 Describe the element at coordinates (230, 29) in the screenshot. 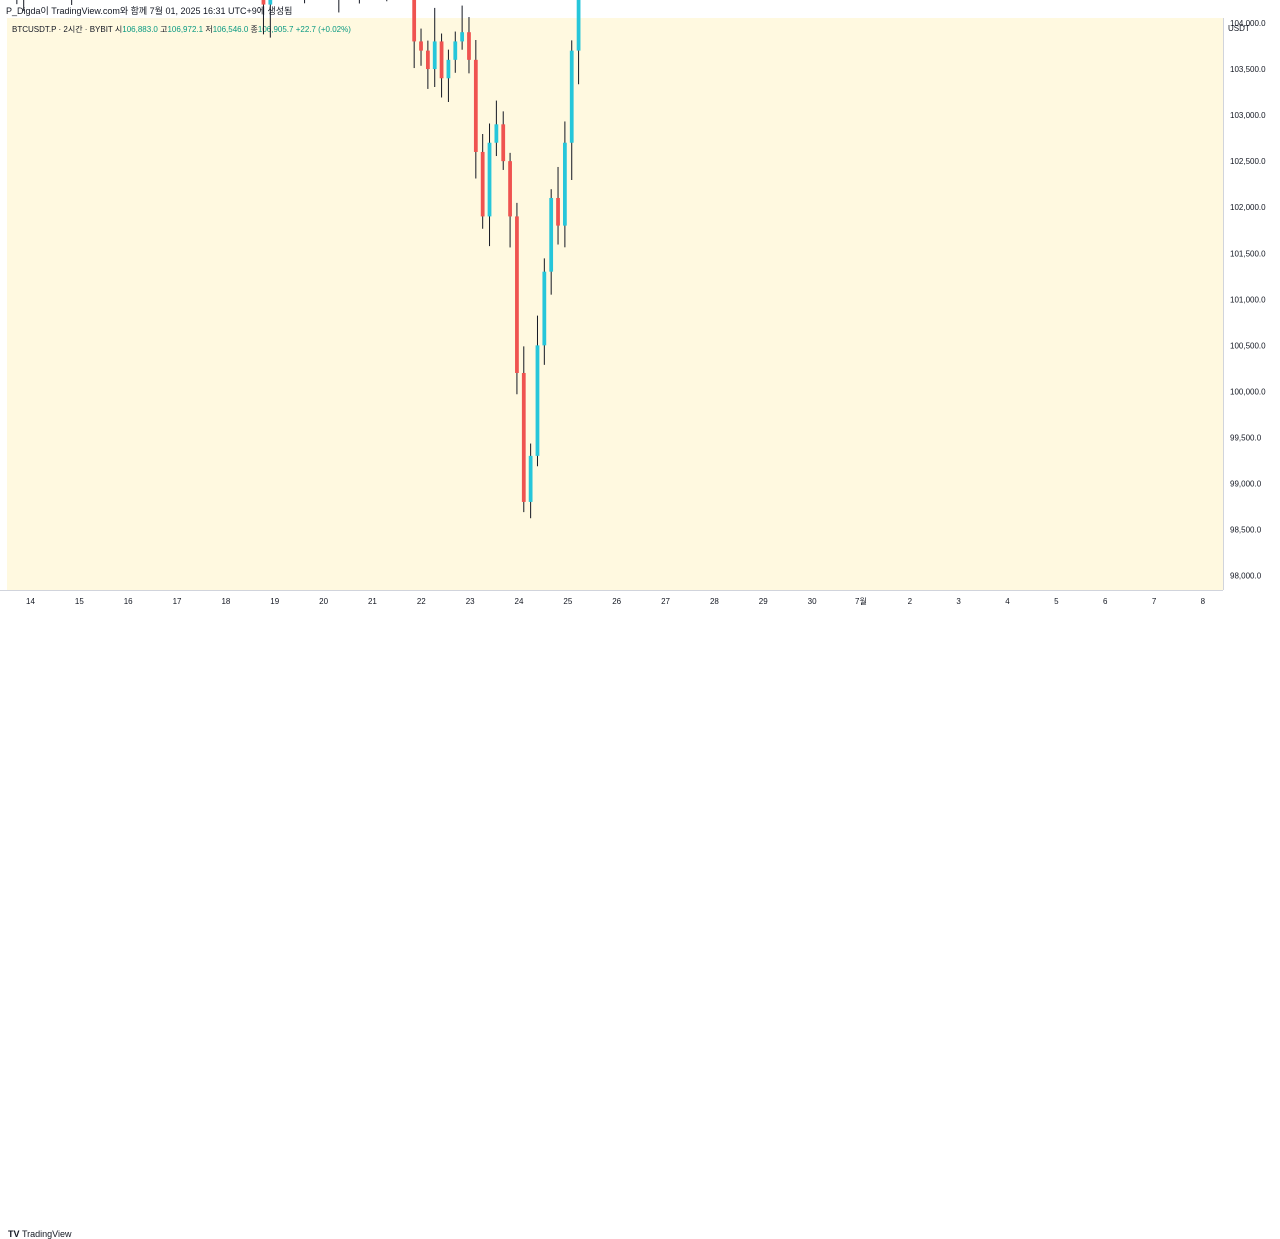

I see `low-value: 106,546.0` at that location.